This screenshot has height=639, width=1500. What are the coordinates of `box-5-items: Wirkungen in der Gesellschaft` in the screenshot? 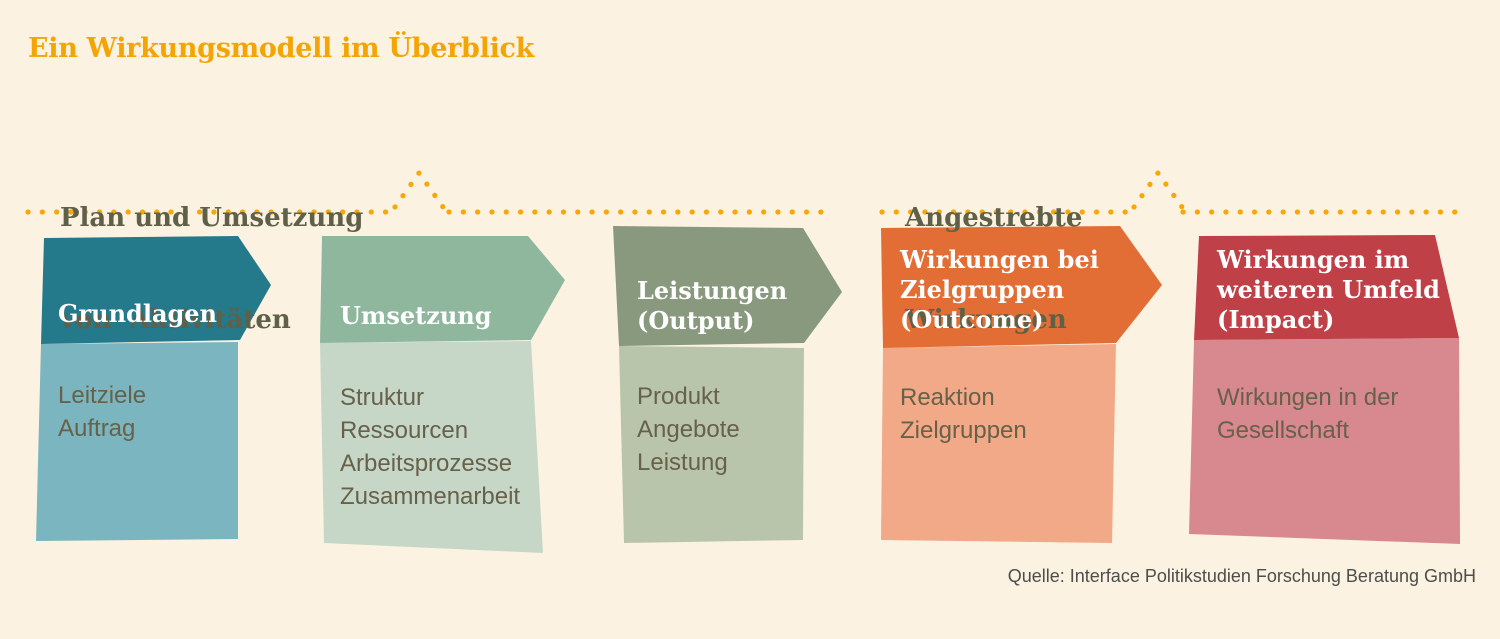 It's located at (1323, 414).